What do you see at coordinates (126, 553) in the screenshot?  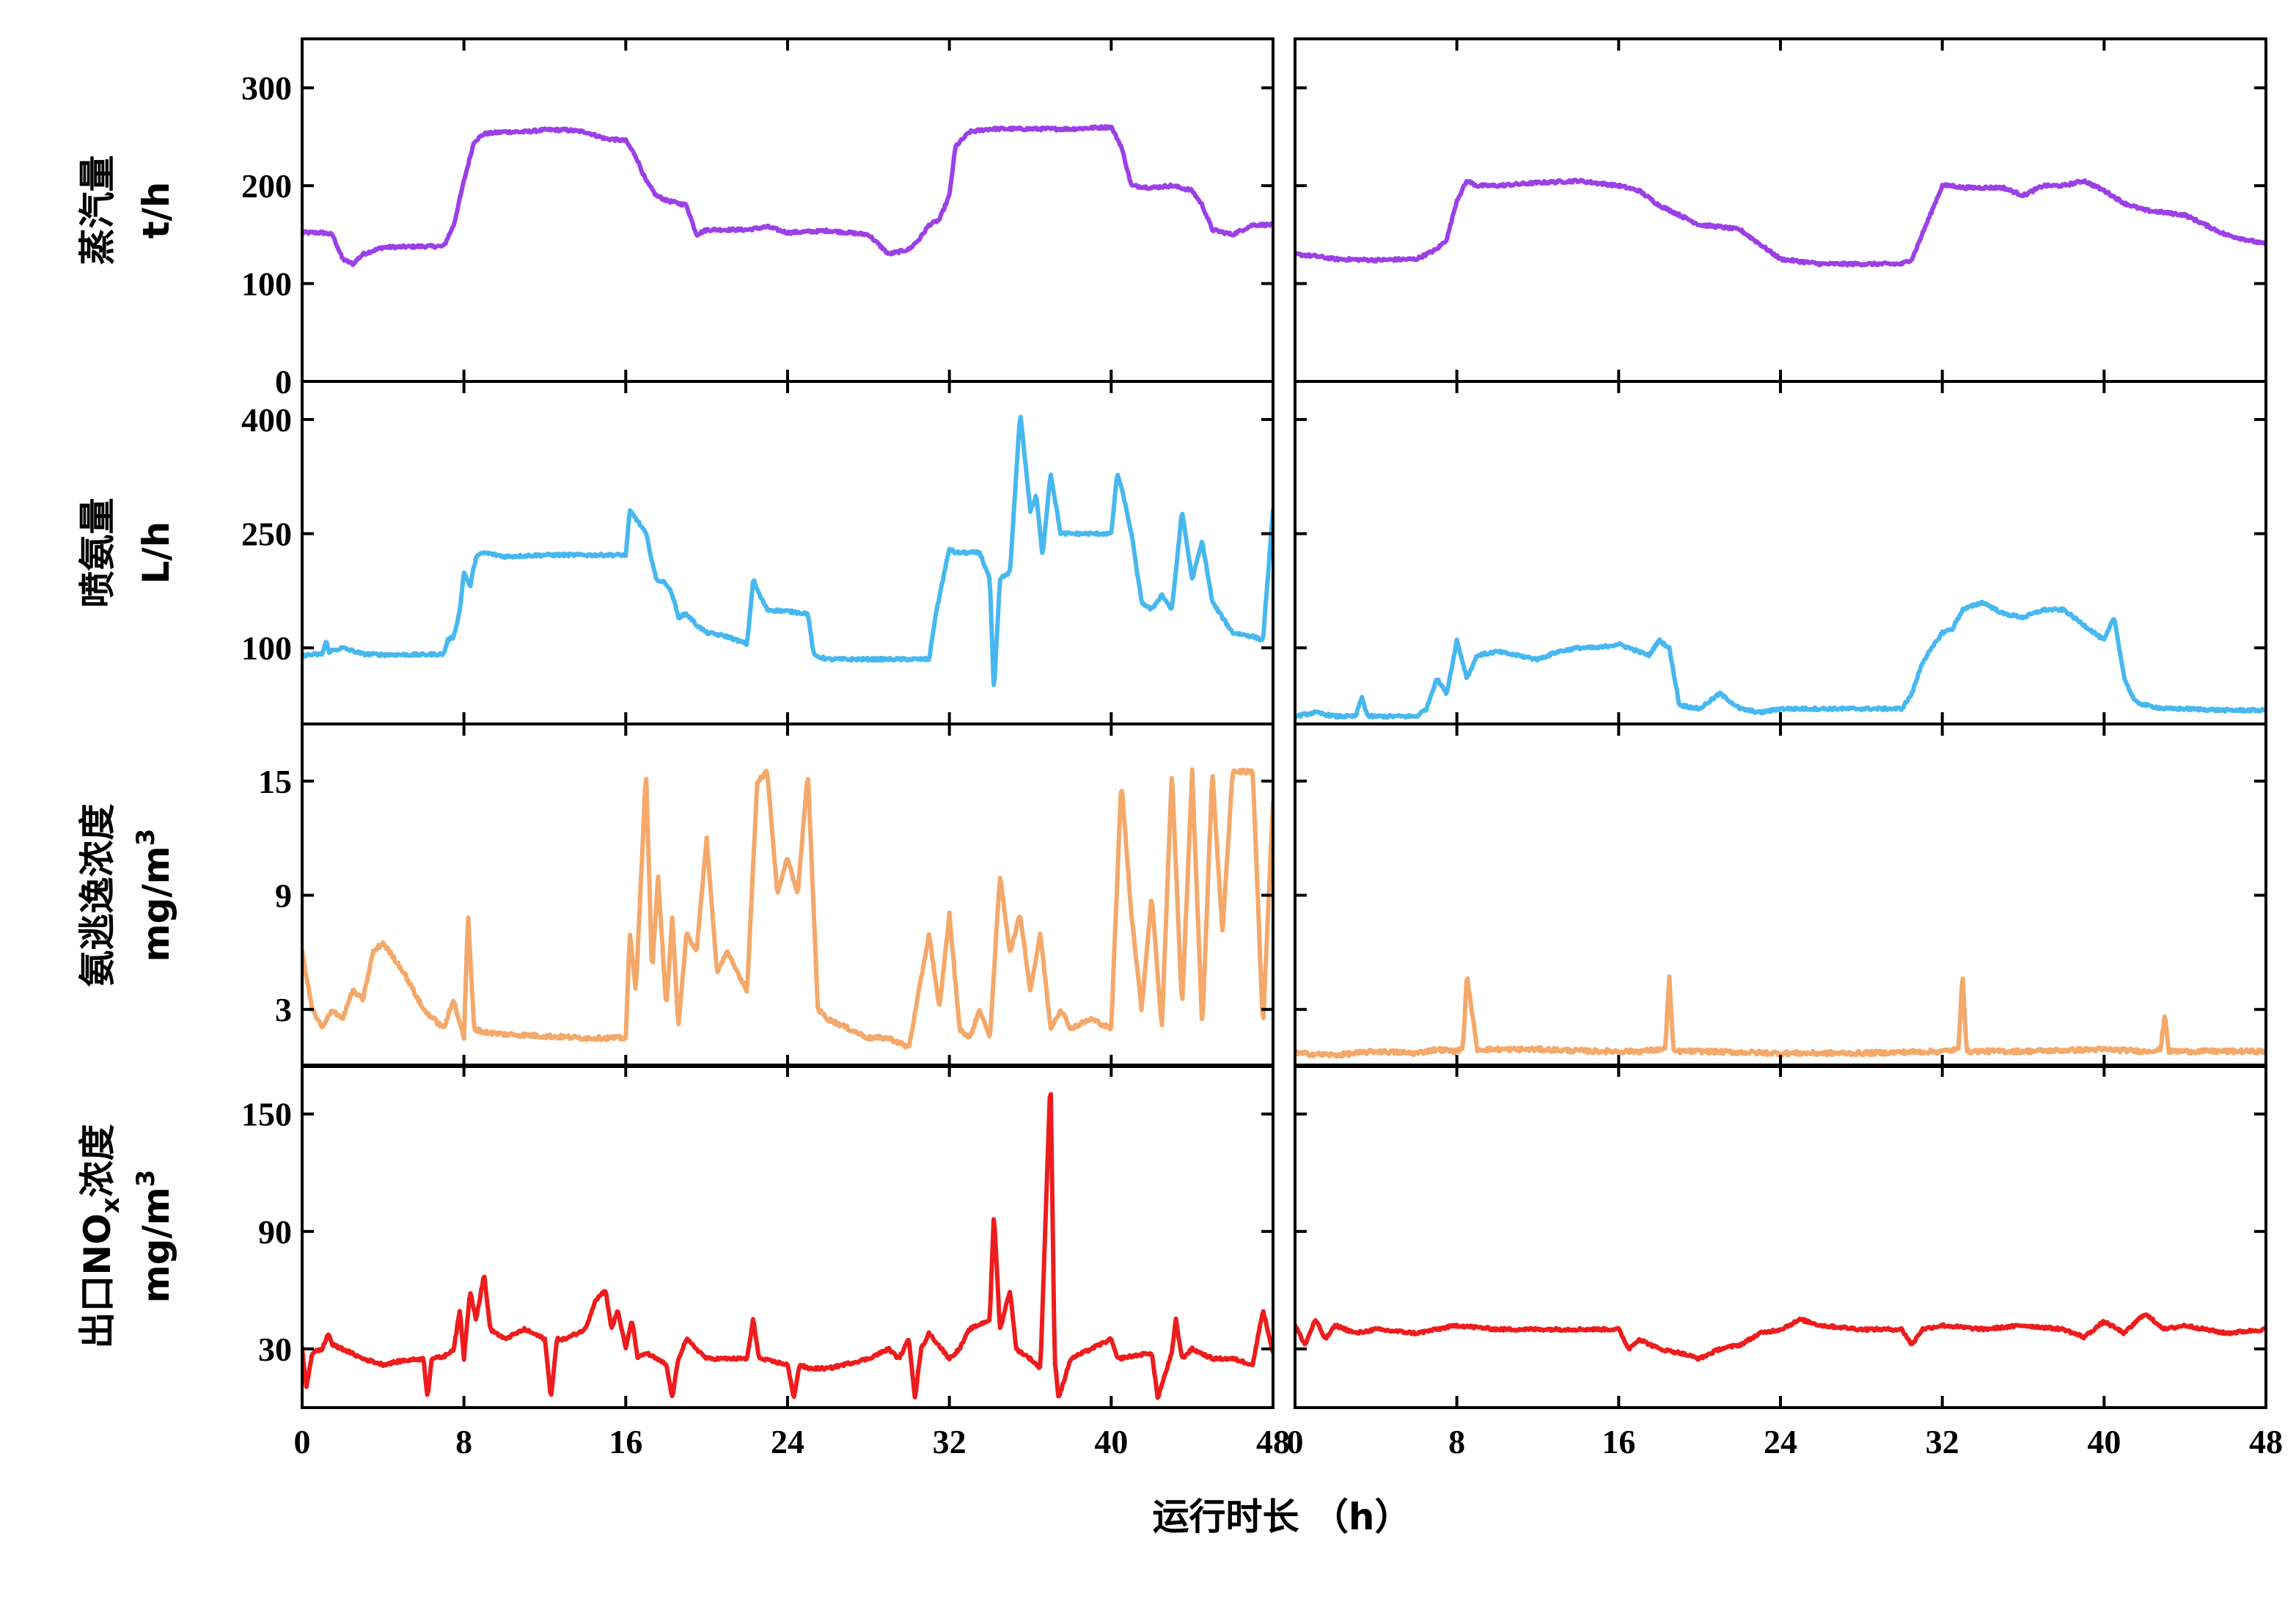 I see `y-axis-label-ammonia_injection: 喷氨量 L/h` at bounding box center [126, 553].